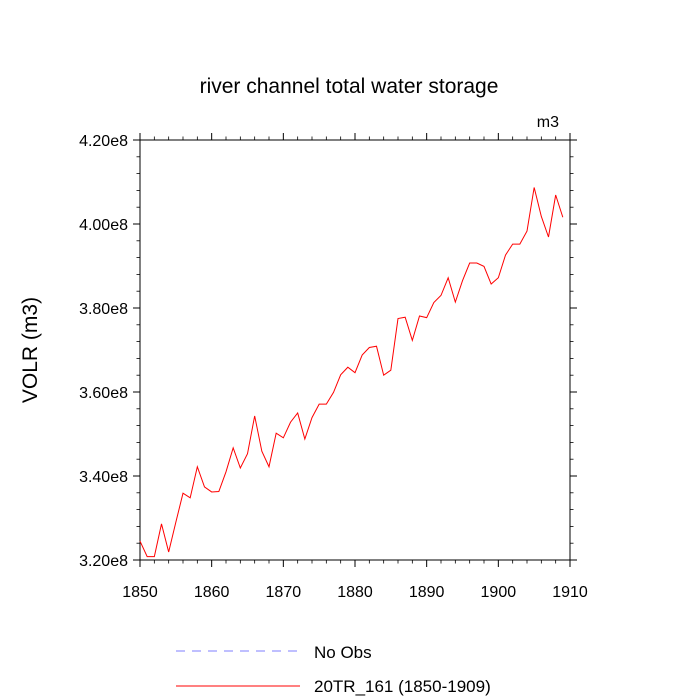  Describe the element at coordinates (103, 351) in the screenshot. I see `y-tick-labels: 3.20e8 3.40e8 3.60e8 3.80e8 4.00e8 4.20e8` at that location.